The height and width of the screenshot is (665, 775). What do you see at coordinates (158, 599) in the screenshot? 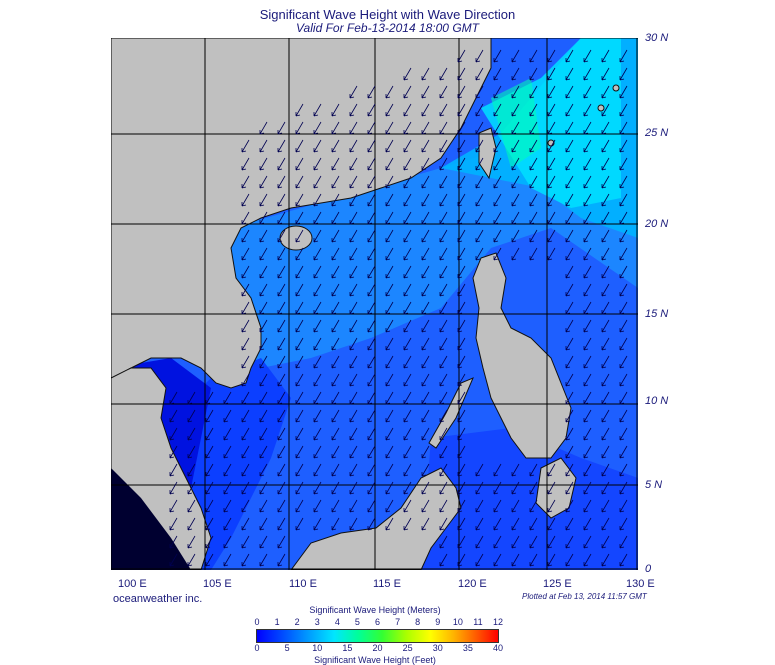
I see `credit-text: oceanweather inc.` at bounding box center [158, 599].